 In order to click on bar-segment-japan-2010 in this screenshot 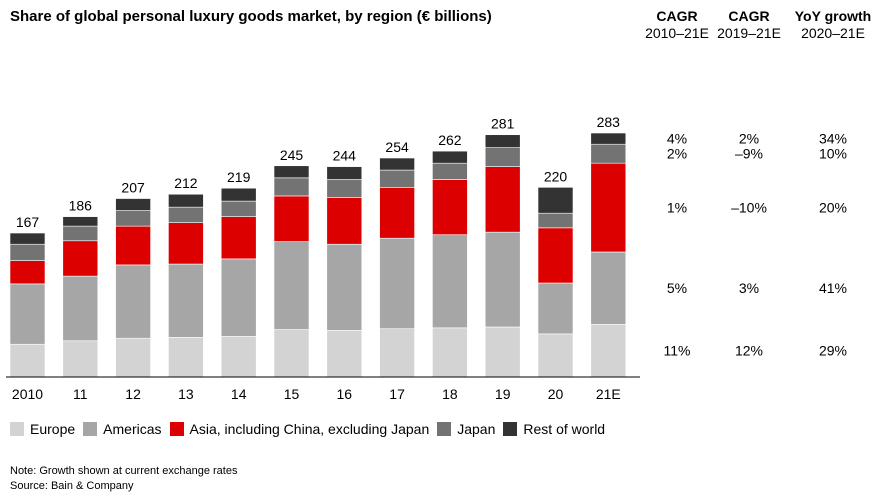, I will do `click(27, 252)`.